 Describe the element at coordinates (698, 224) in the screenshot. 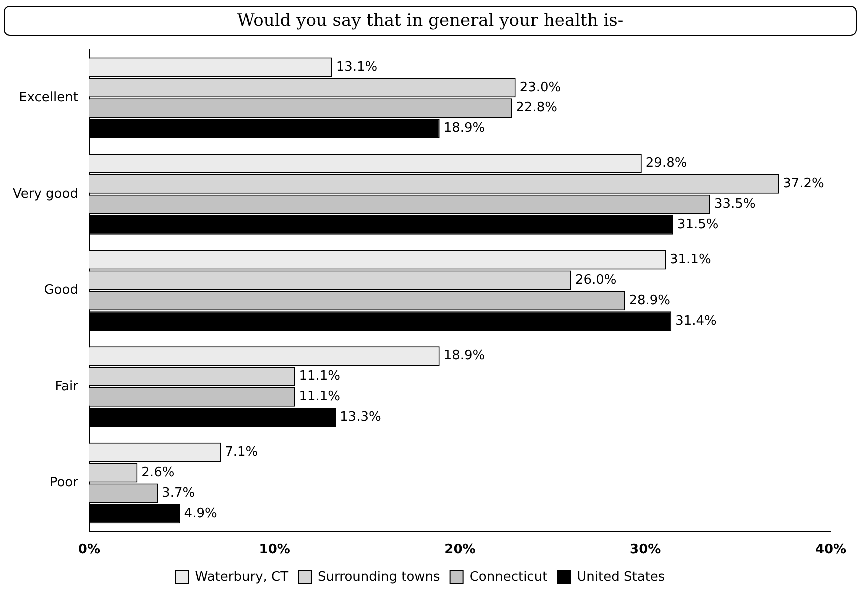

I see `data-label: 31.5%` at that location.